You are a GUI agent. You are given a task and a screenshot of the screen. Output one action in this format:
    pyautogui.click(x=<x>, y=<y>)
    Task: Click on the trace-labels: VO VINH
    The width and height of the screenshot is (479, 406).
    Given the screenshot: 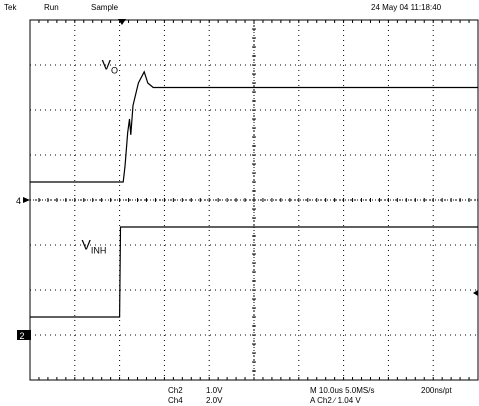 What is the action you would take?
    pyautogui.click(x=100, y=156)
    